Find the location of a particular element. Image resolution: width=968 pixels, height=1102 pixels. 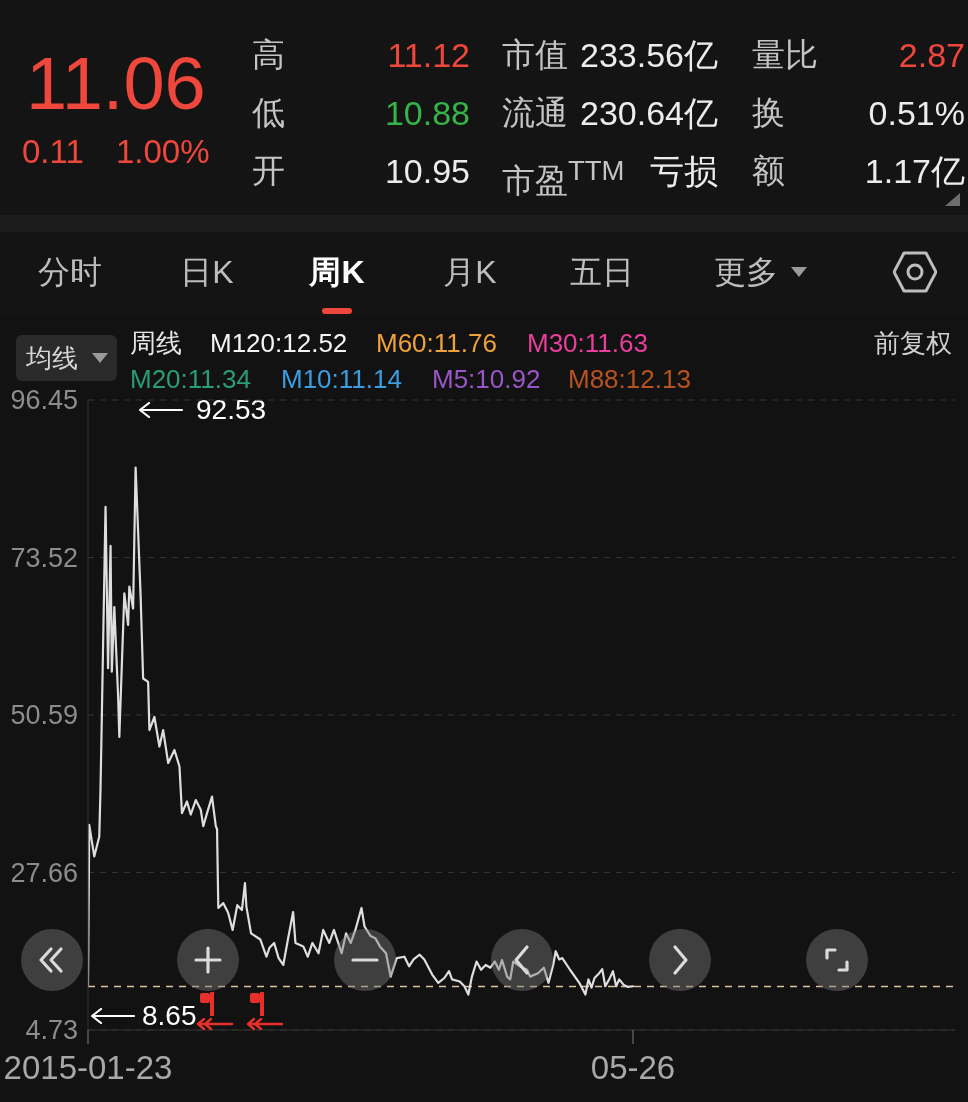

text: M120:12.52 is located at coordinates (279, 343).